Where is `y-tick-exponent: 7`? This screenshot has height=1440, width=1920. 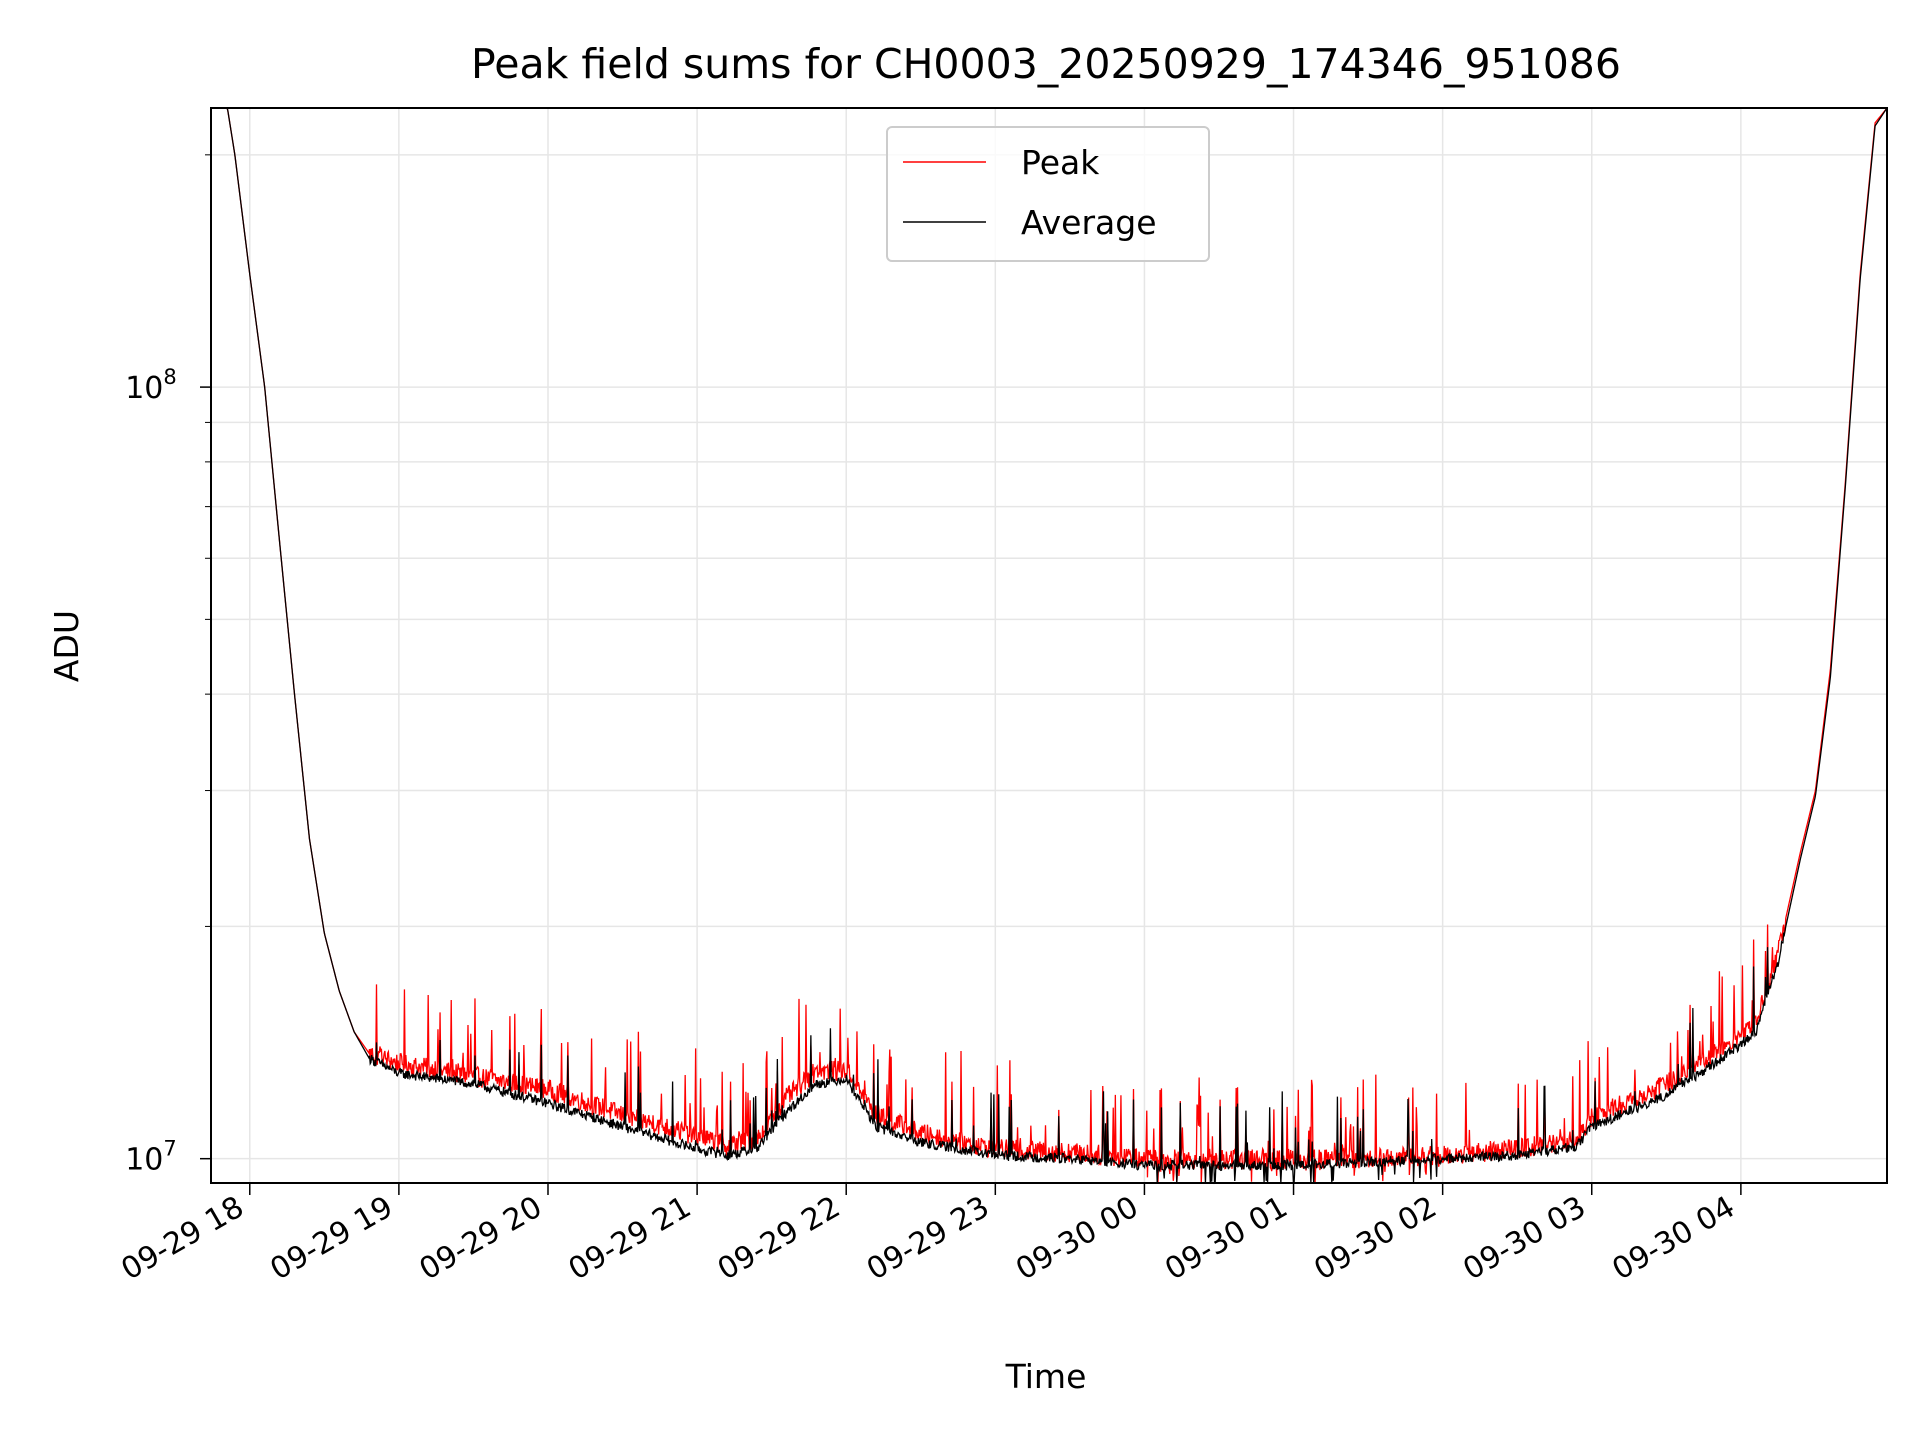 y-tick-exponent: 7 is located at coordinates (169, 1149).